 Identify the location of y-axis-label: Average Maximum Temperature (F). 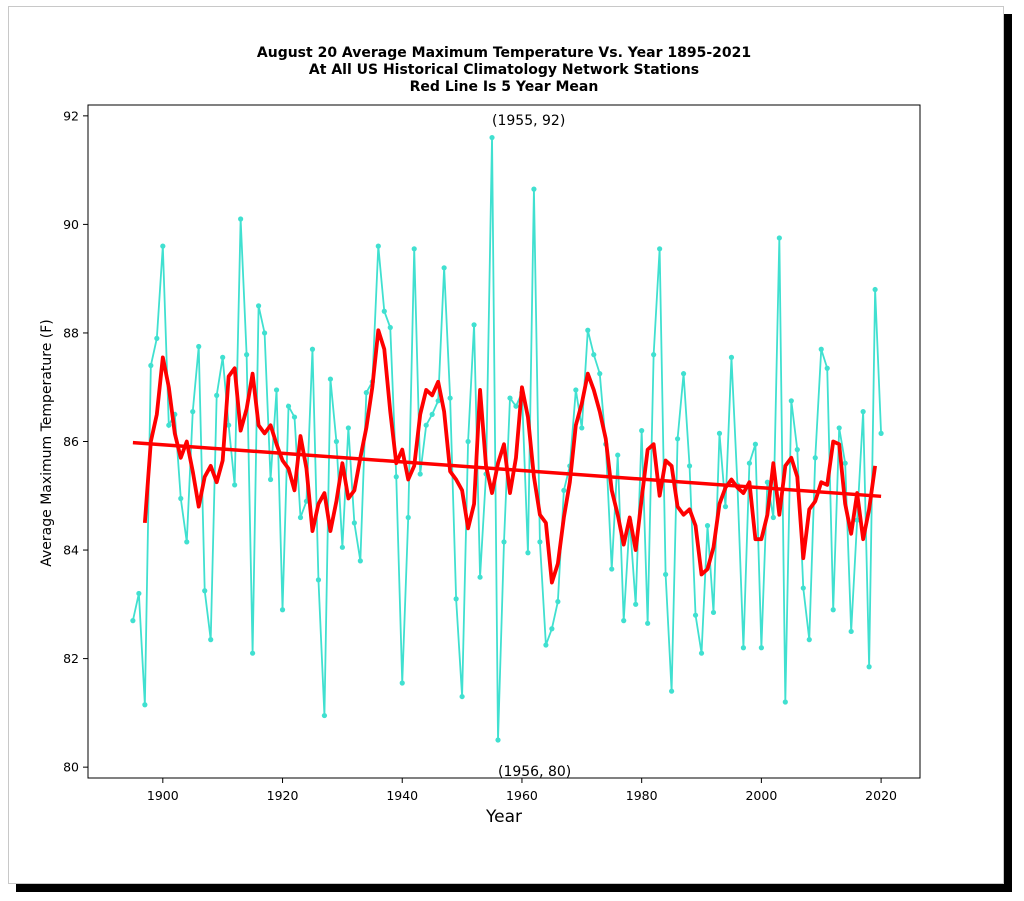
(47, 442).